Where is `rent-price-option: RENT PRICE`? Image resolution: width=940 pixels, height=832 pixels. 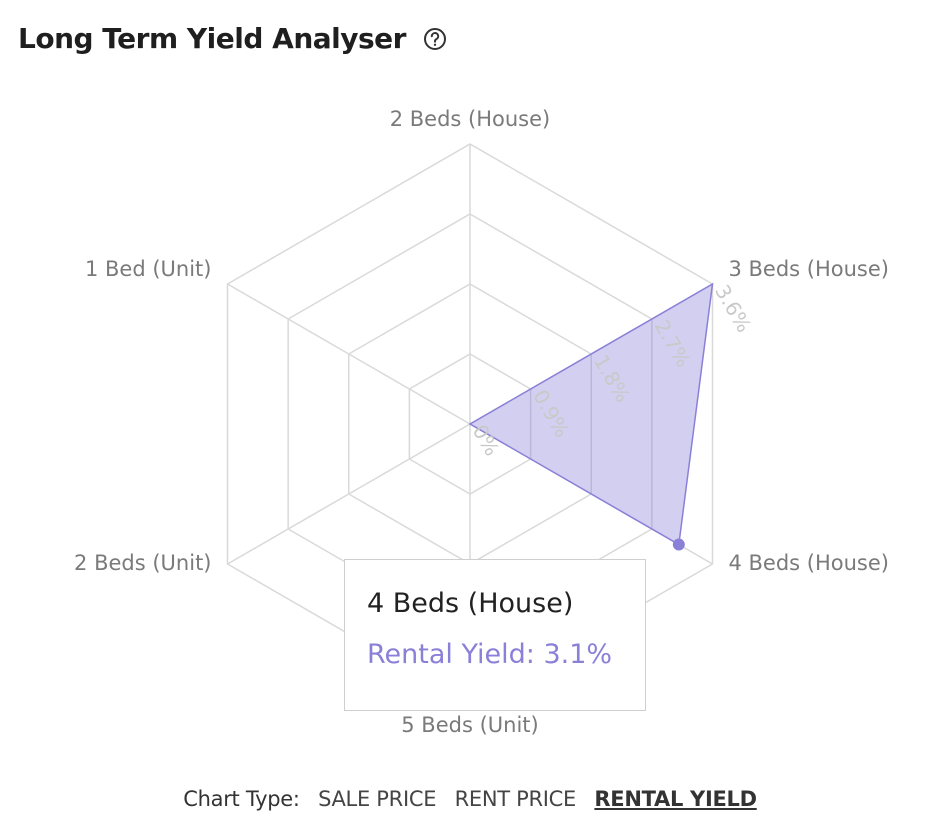 rent-price-option: RENT PRICE is located at coordinates (515, 799).